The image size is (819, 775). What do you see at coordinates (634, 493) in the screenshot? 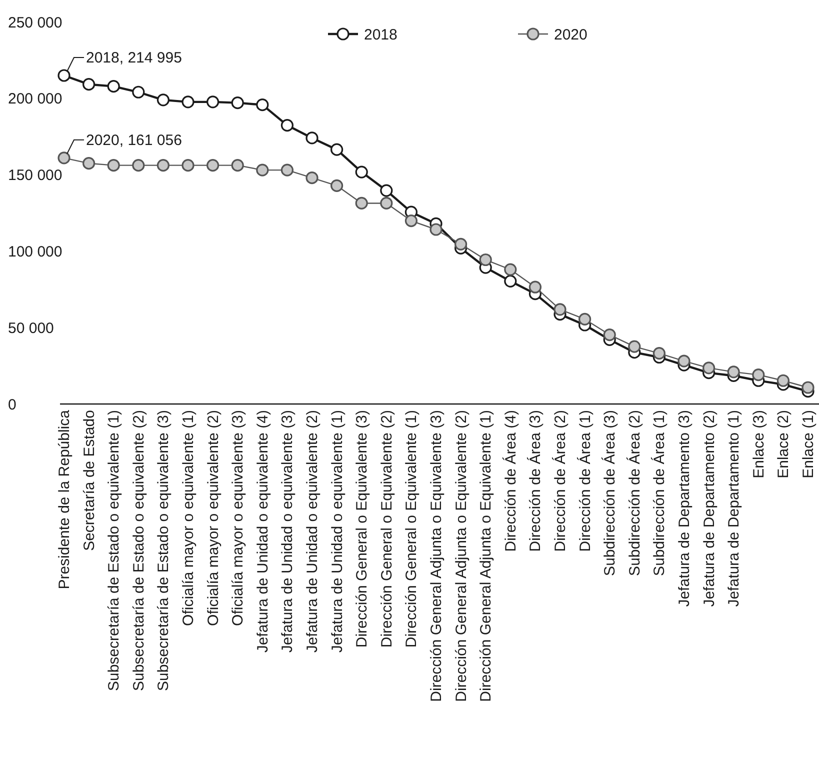
I see `x-tick-label: Subdirección de Área (2)` at bounding box center [634, 493].